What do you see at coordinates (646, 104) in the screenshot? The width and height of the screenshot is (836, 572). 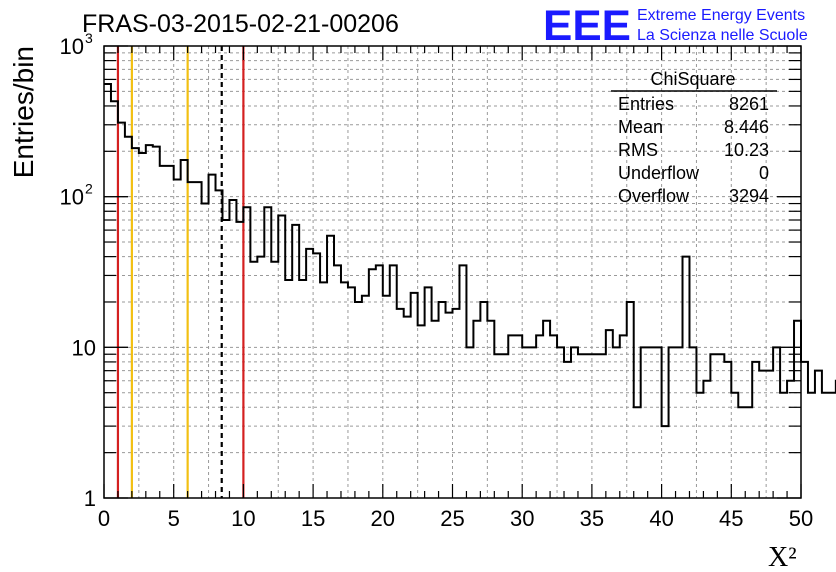 I see `stats-label-entries: Entries` at bounding box center [646, 104].